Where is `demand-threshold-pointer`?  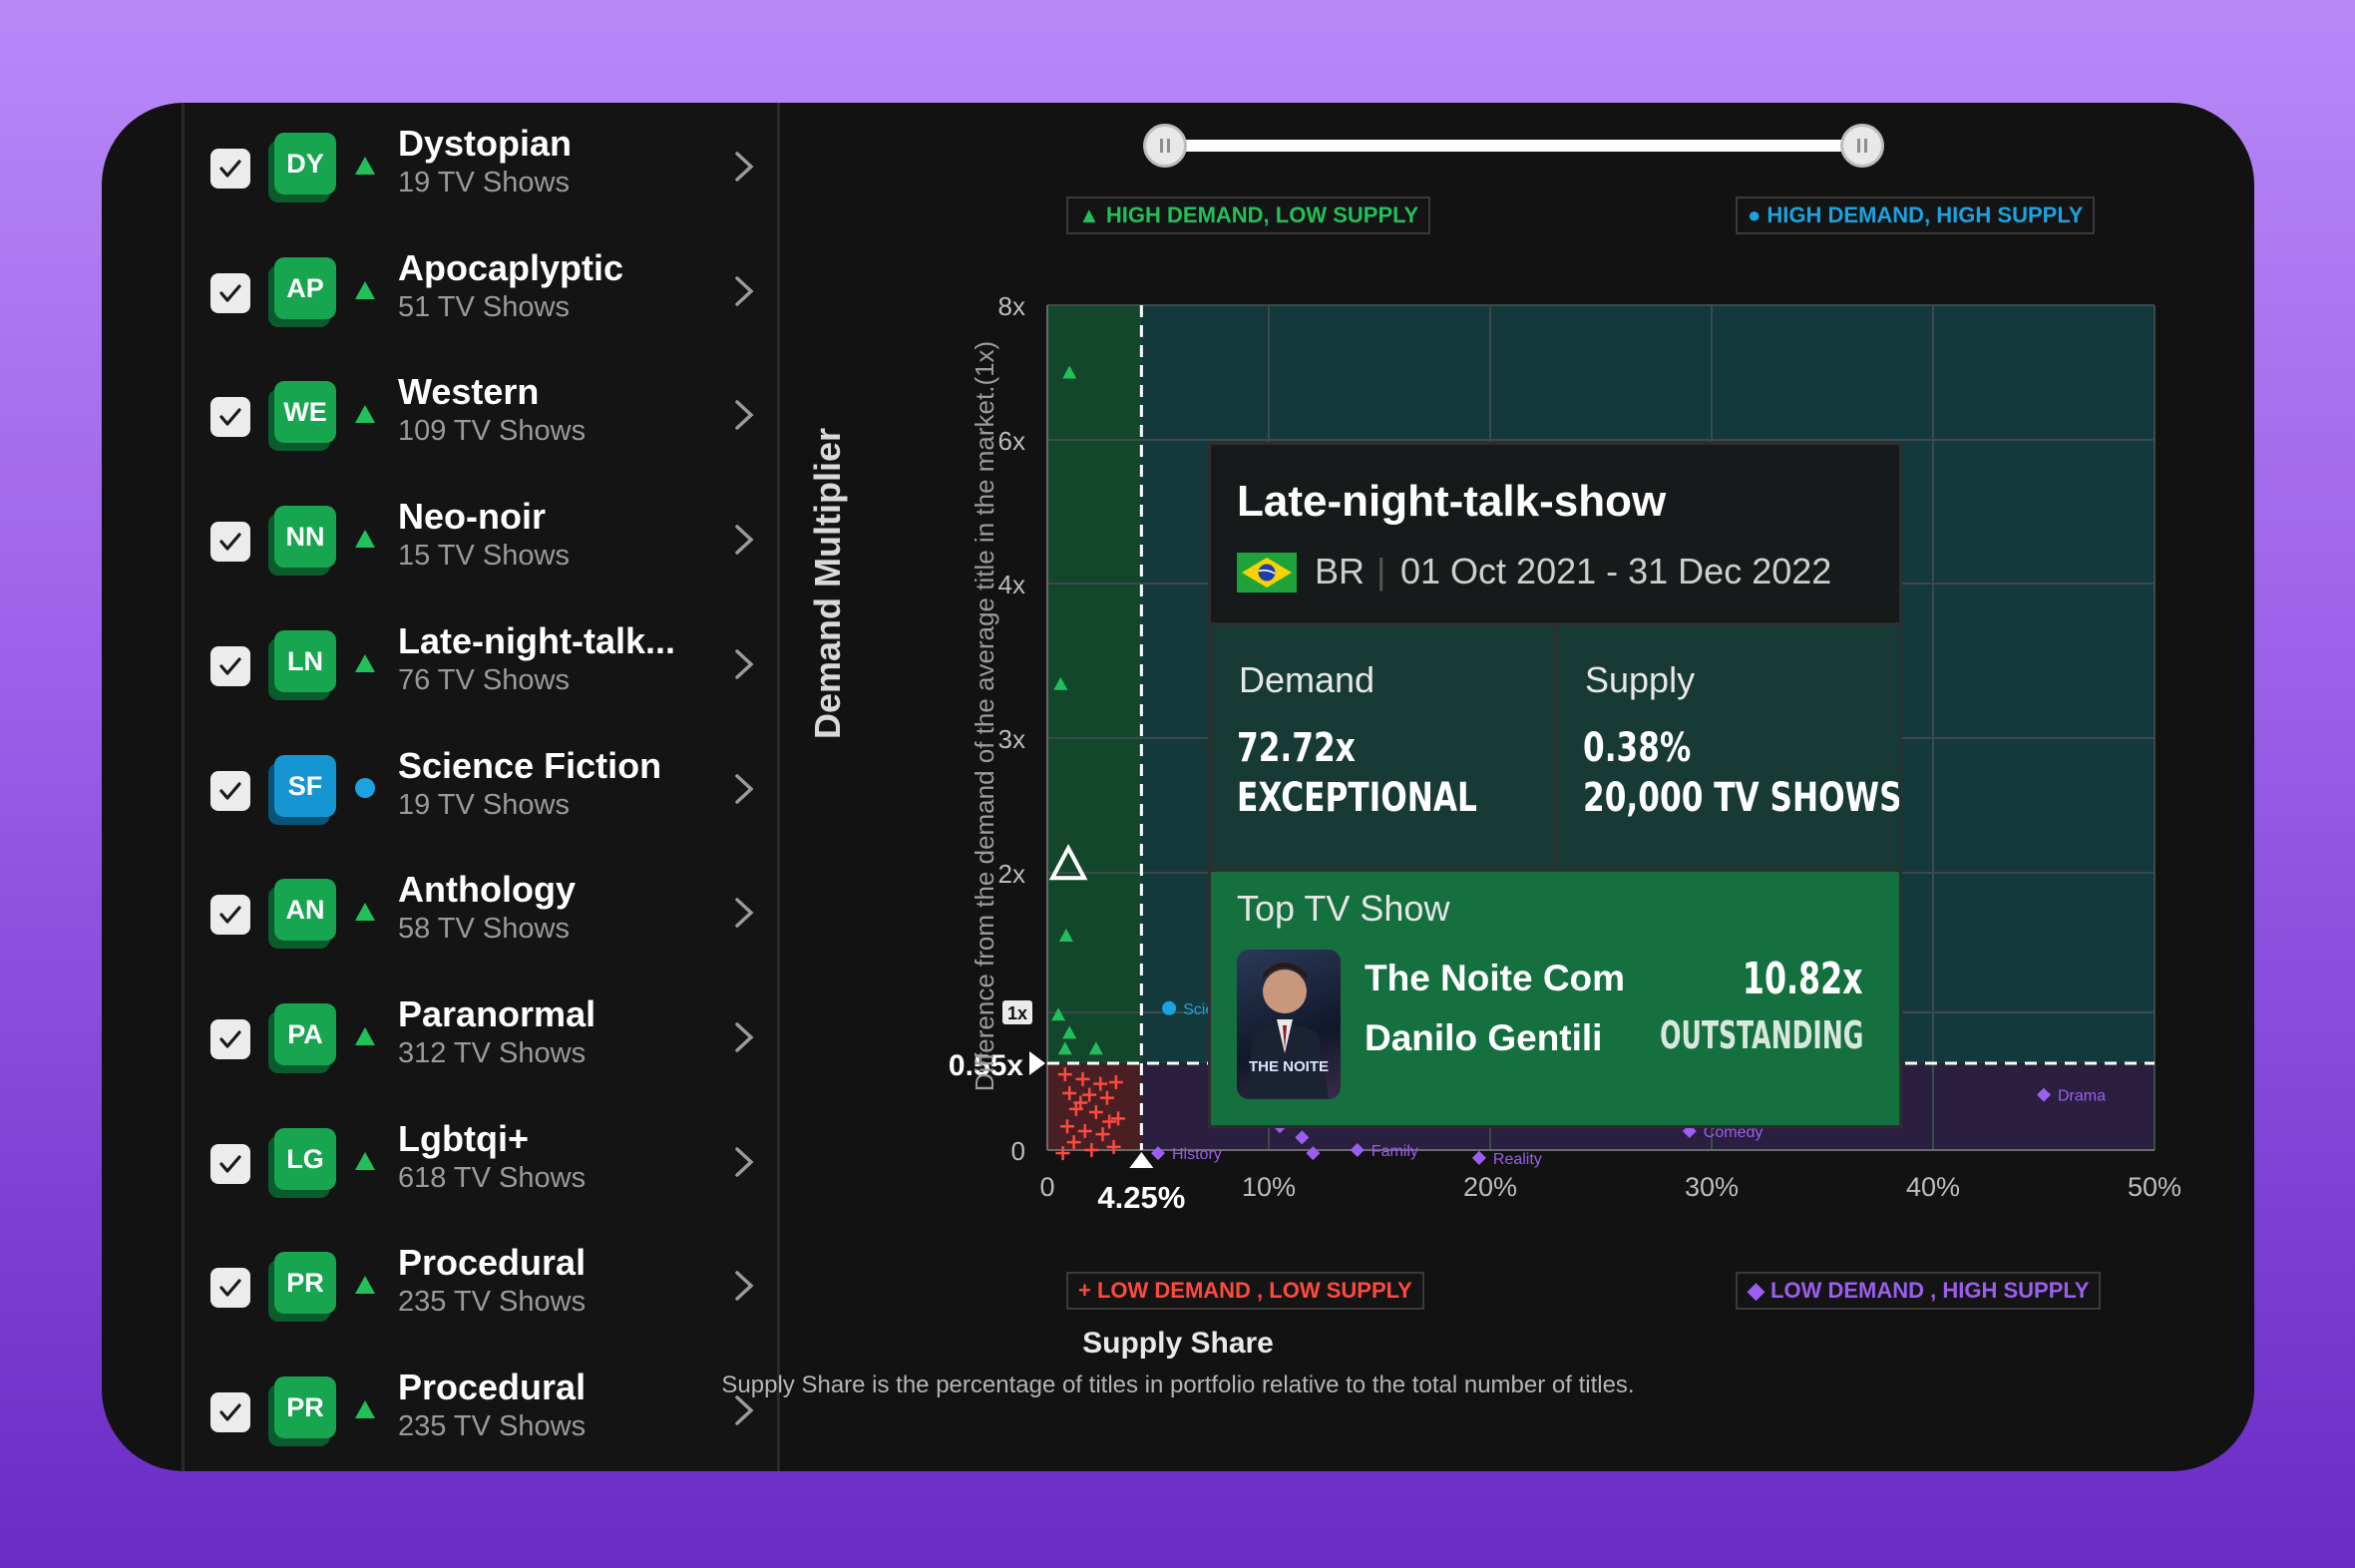
demand-threshold-pointer is located at coordinates (1037, 1063).